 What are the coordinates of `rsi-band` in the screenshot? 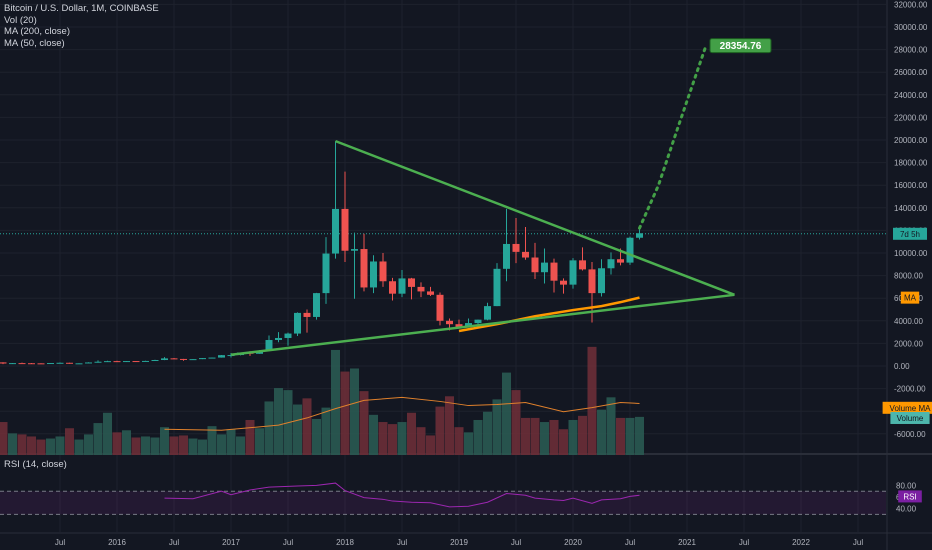 It's located at (443, 503).